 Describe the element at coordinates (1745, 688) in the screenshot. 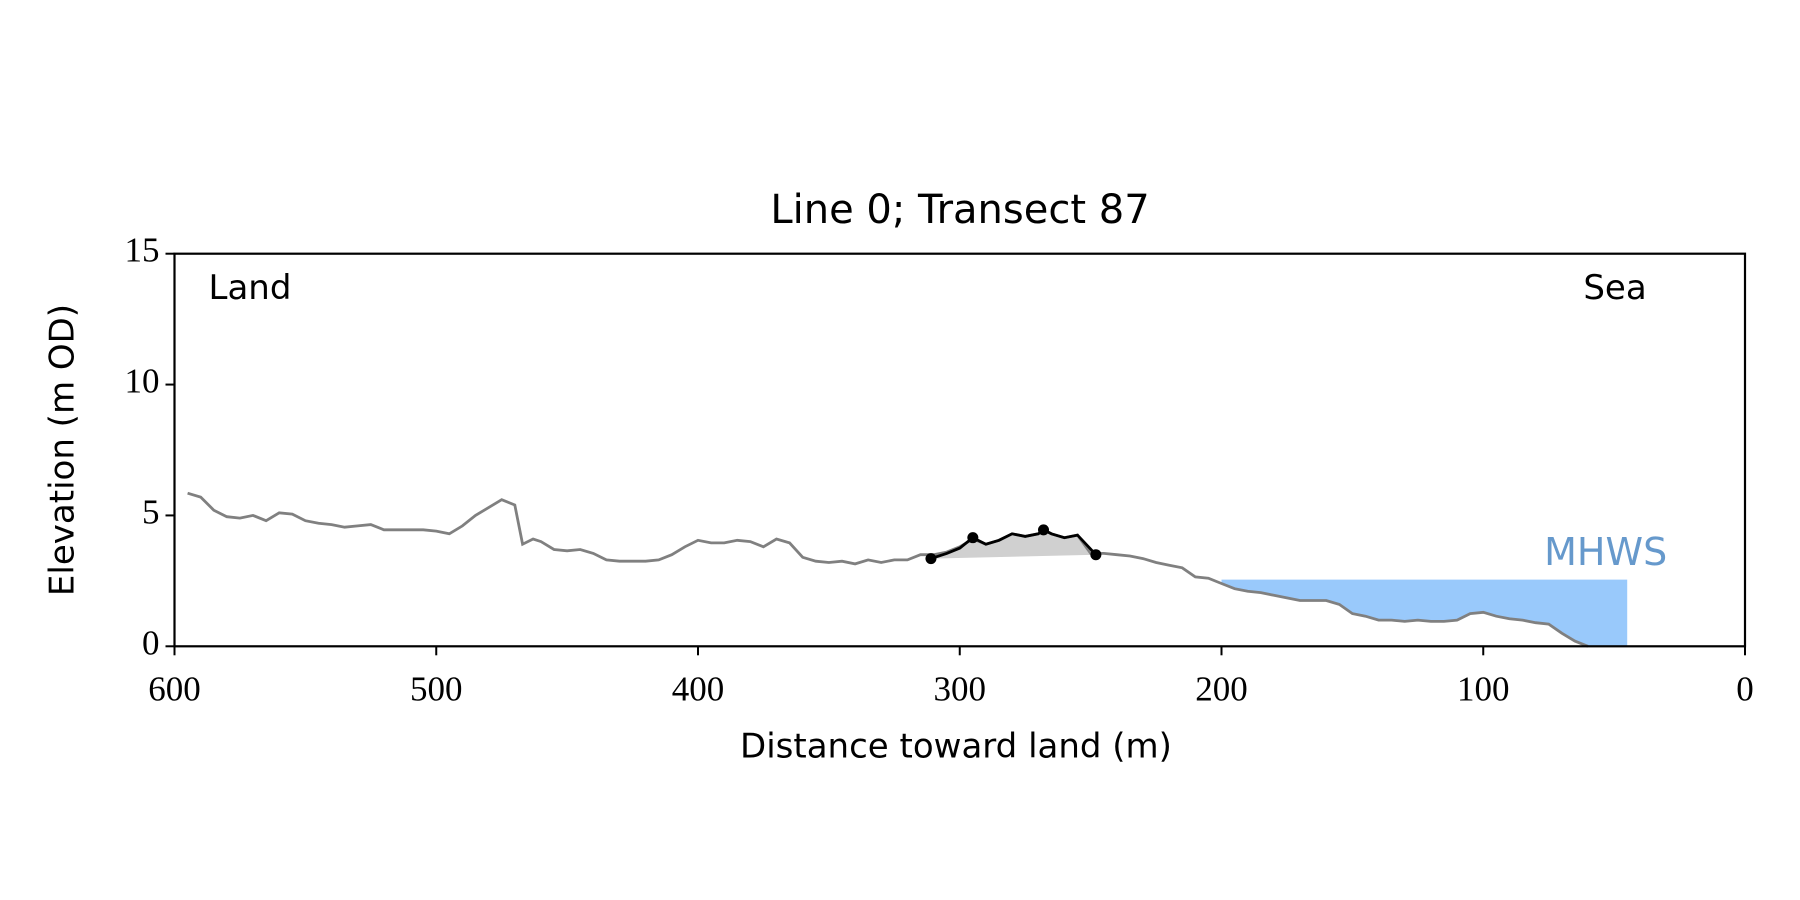

I see `x-tick-label: 0` at that location.